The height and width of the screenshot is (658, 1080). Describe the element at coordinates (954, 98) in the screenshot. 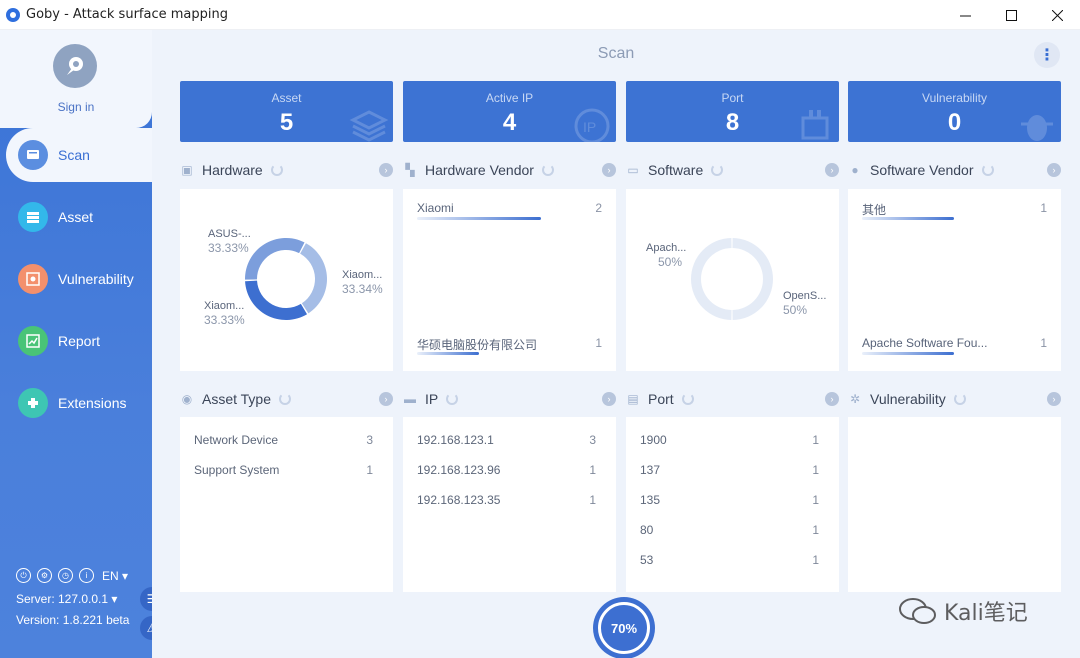

I see `stat-label: Vulnerability` at that location.